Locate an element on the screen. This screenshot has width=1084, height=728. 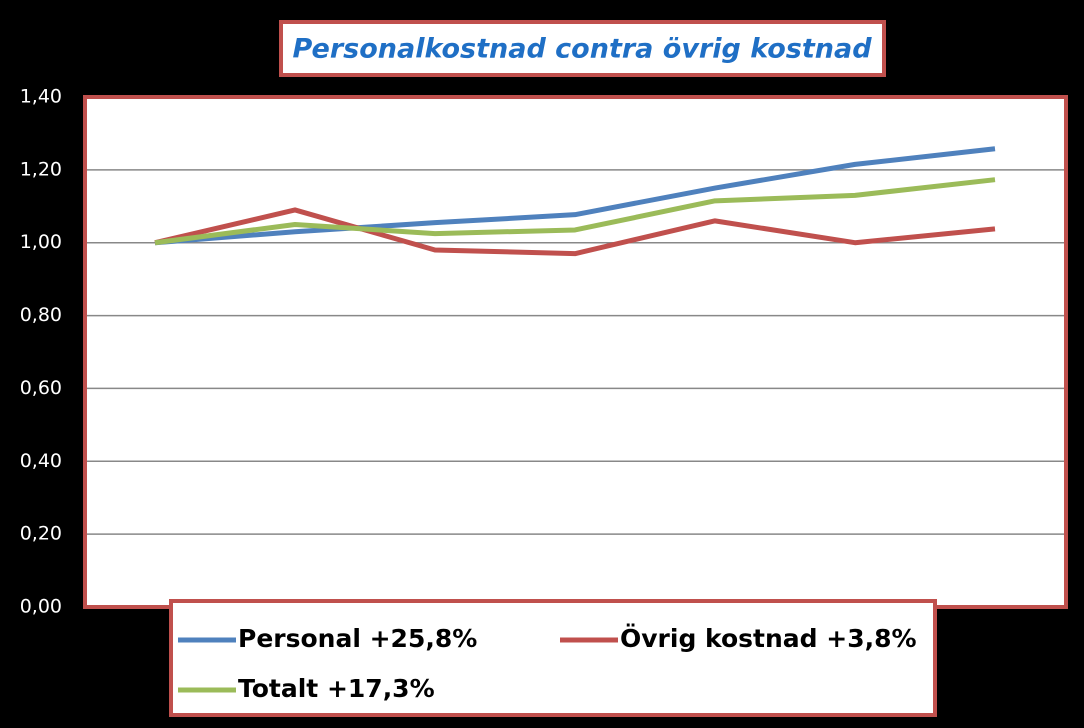
y-tick-label: 1,40 is located at coordinates (41, 97).